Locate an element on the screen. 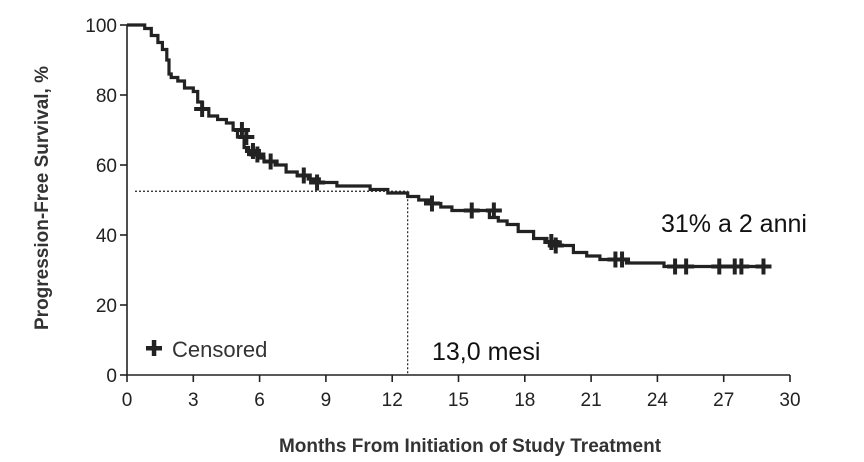  y-tick-label: 0 is located at coordinates (111, 376).